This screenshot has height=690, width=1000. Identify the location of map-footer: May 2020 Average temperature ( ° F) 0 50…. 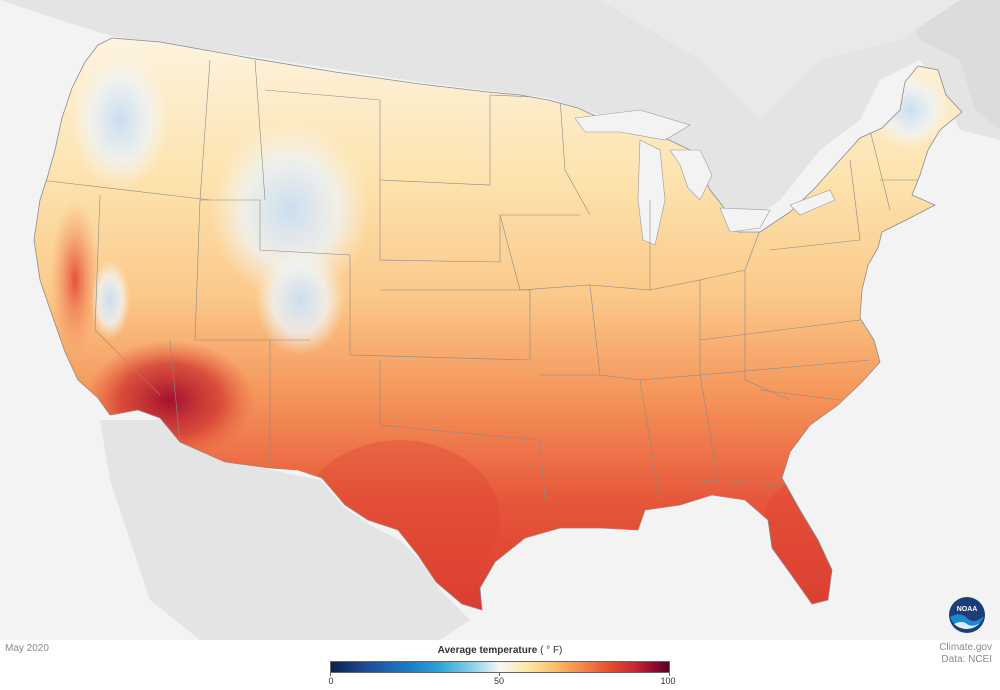
(500, 665).